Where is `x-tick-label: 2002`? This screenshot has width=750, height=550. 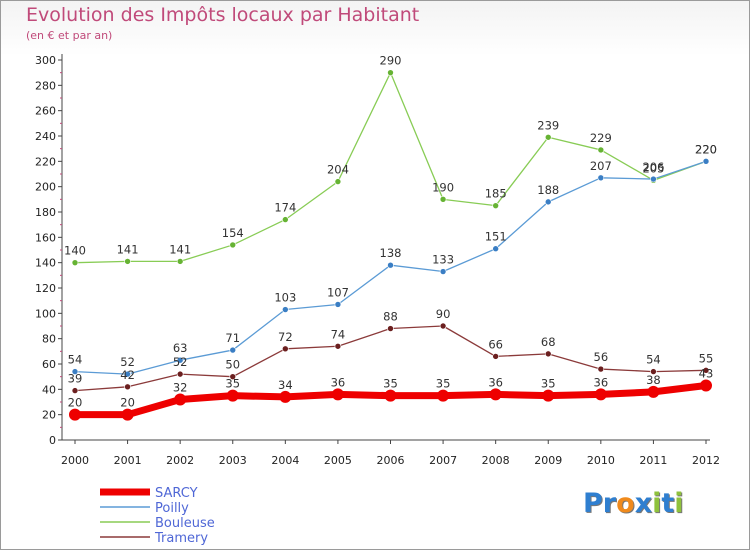
x-tick-label: 2002 is located at coordinates (180, 460).